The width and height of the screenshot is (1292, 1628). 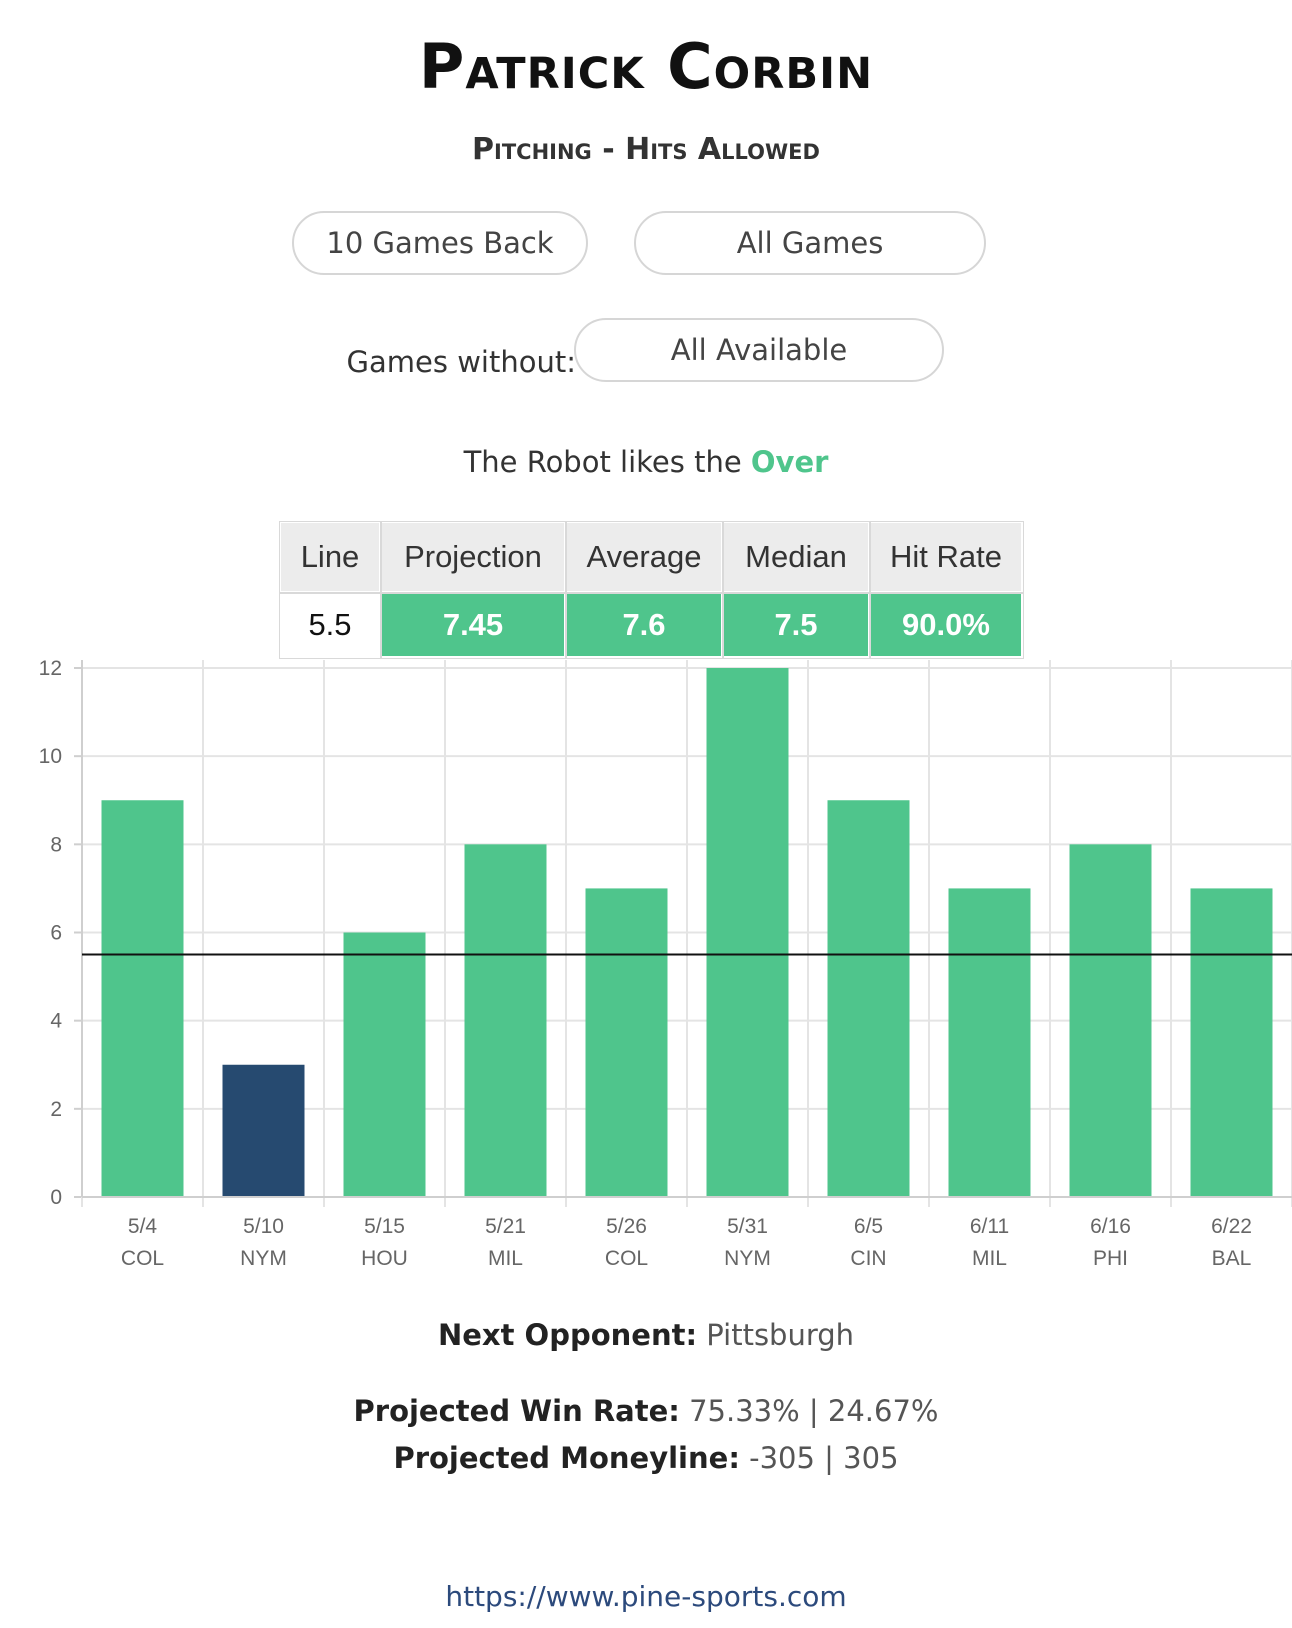 What do you see at coordinates (143, 1226) in the screenshot?
I see `x-tick-label-date: 5/4` at bounding box center [143, 1226].